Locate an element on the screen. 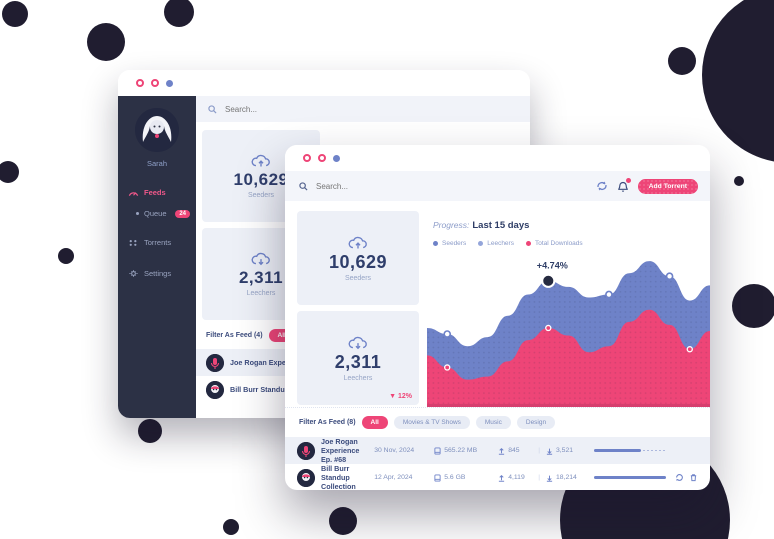  sidebar-item-label: Queue is located at coordinates (155, 213).